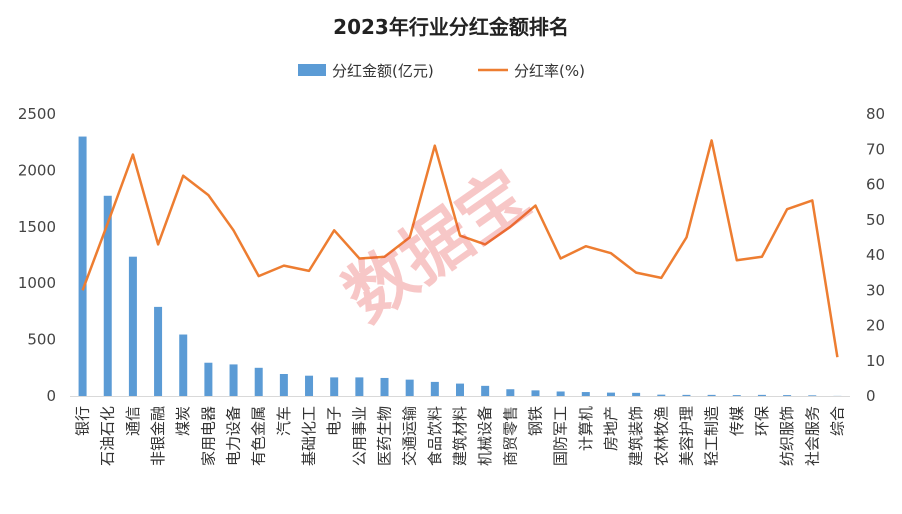 The height and width of the screenshot is (514, 902). Describe the element at coordinates (875, 114) in the screenshot. I see `y-right-tick-label: 80` at that location.